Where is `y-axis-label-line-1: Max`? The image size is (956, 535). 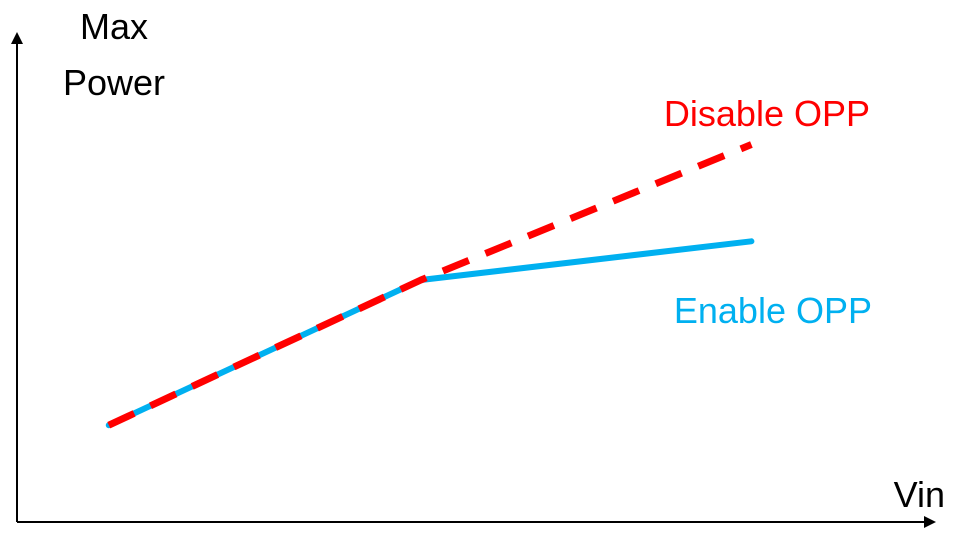
y-axis-label-line-1: Max is located at coordinates (114, 26).